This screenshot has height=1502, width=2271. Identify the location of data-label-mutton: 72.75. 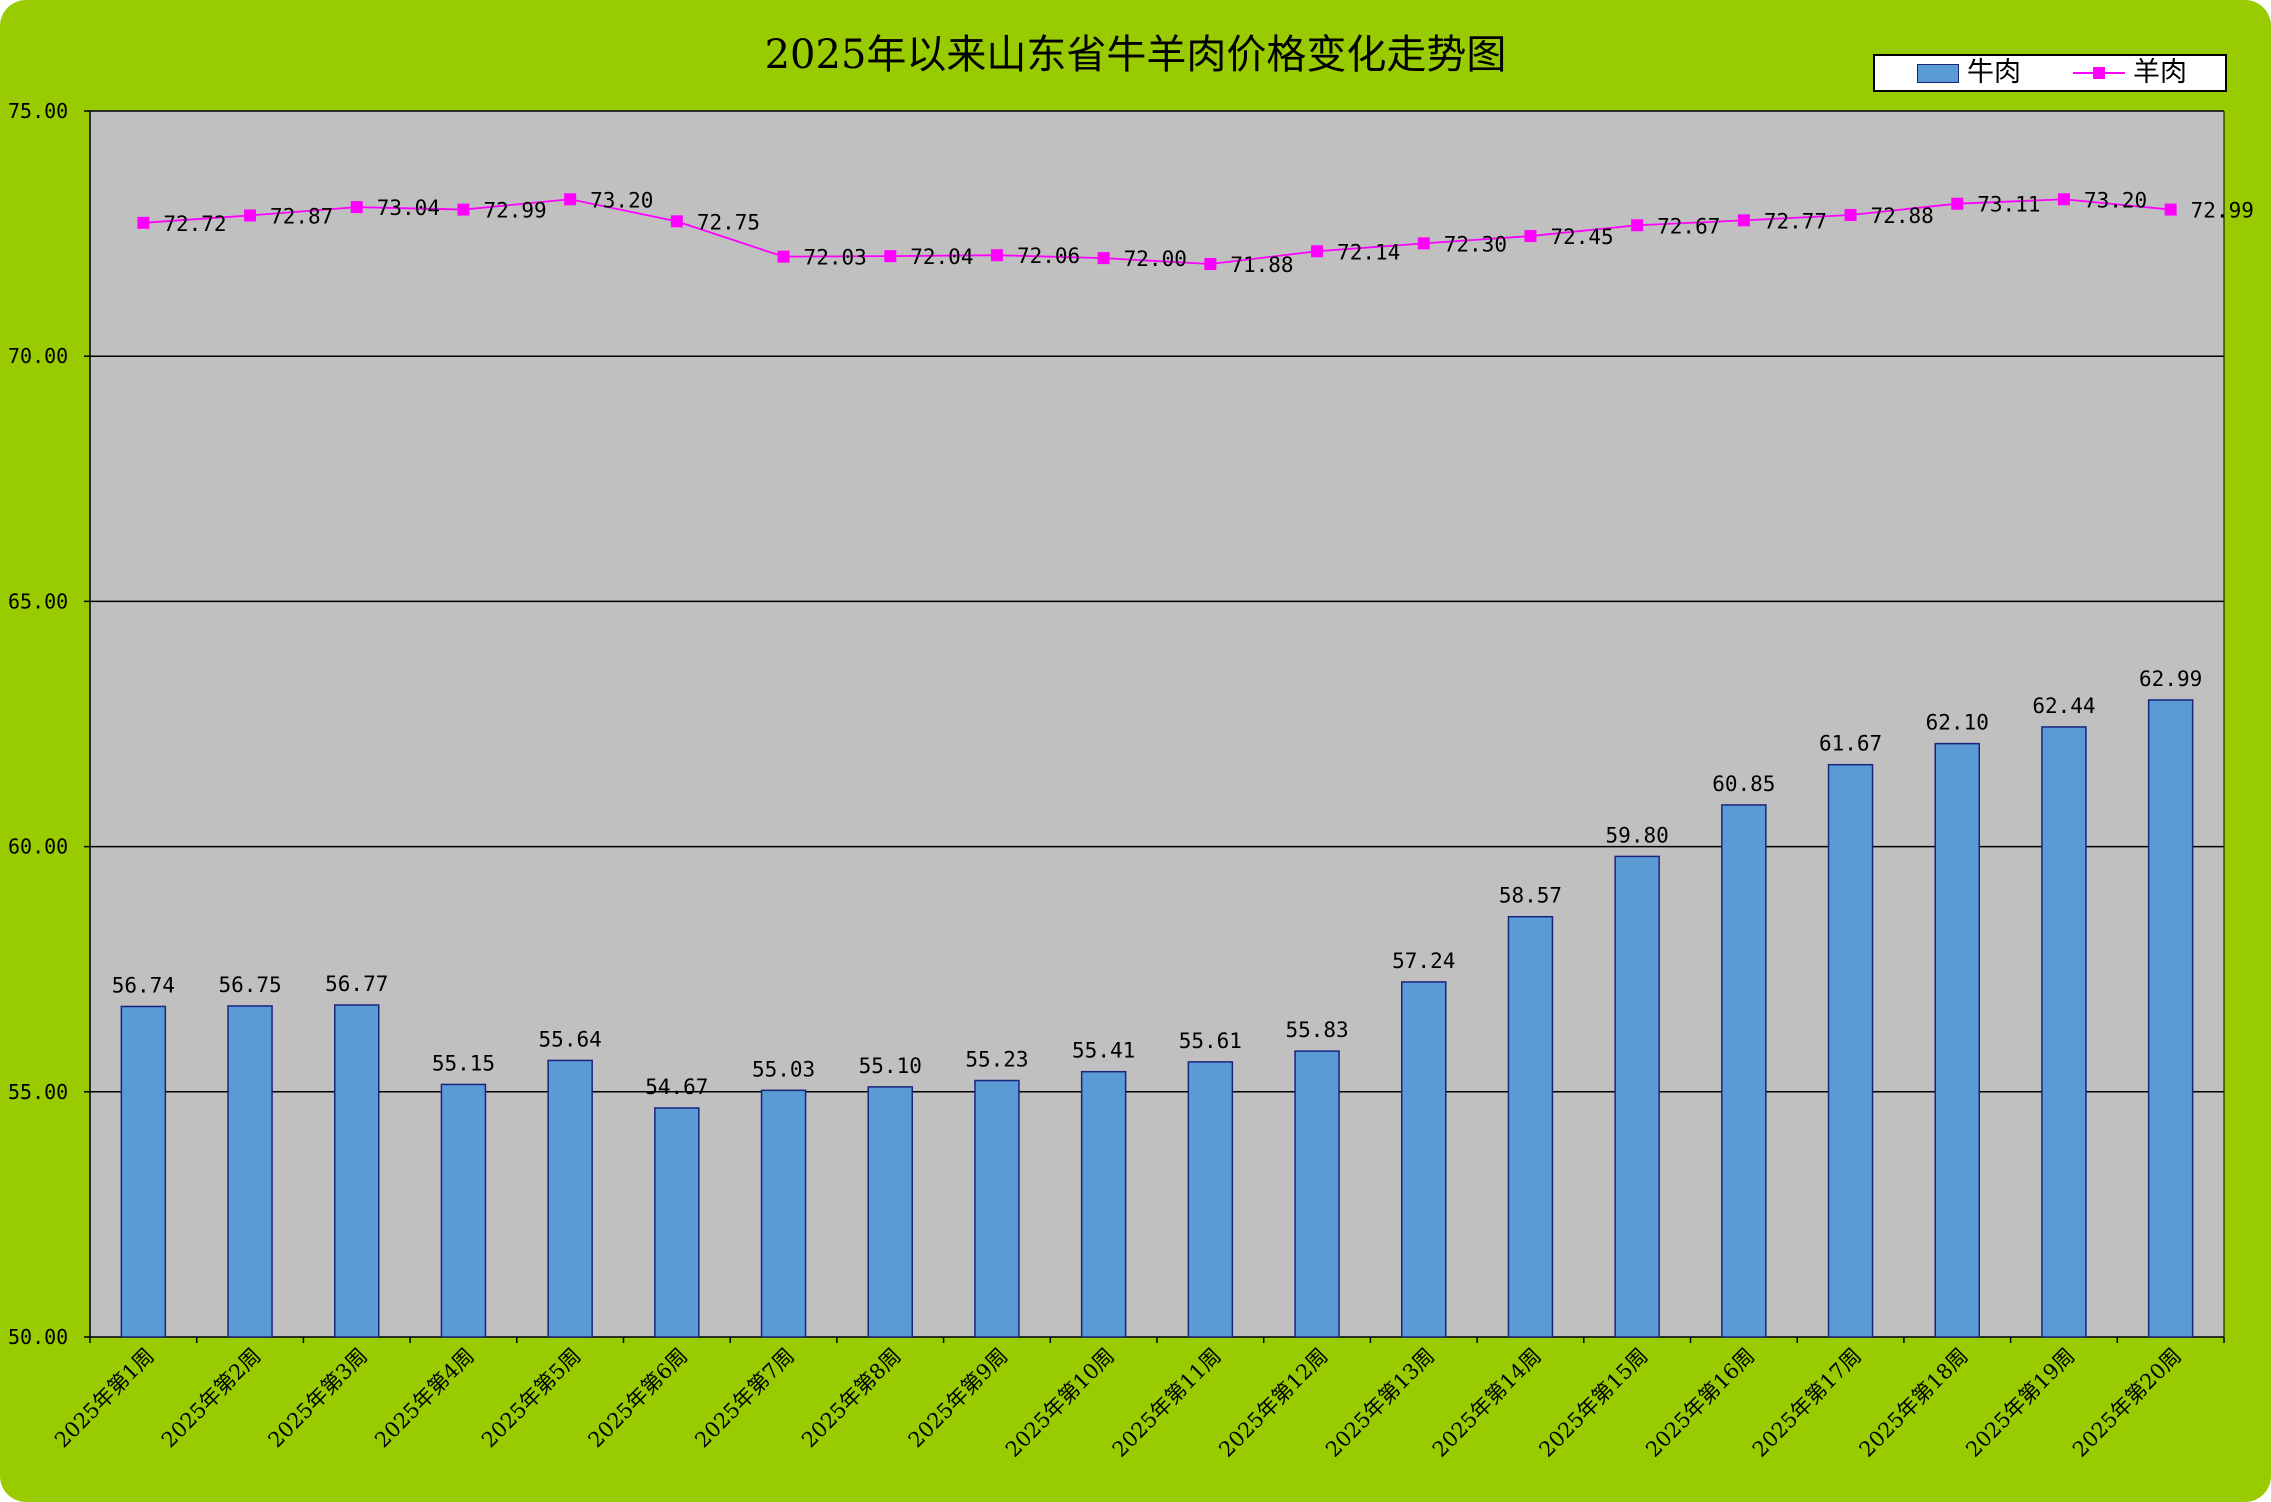
(728, 222).